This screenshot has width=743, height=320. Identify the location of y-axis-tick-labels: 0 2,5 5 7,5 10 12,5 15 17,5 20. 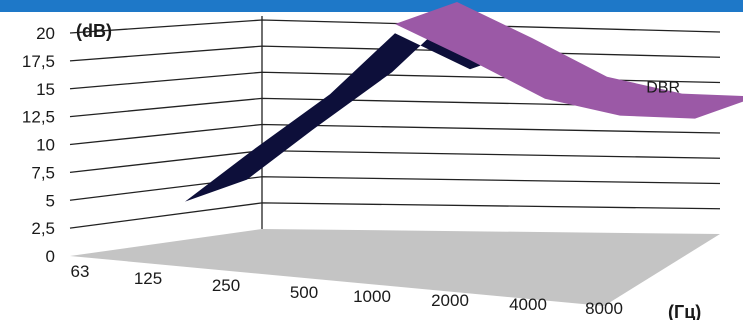
(38, 145).